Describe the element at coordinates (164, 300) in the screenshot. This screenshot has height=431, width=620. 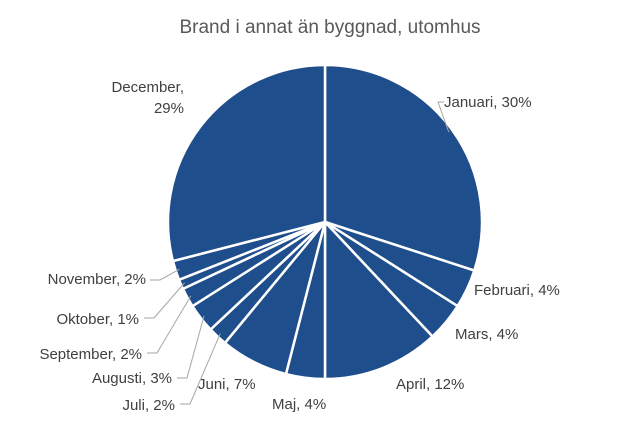
I see `leader-line-oktober` at that location.